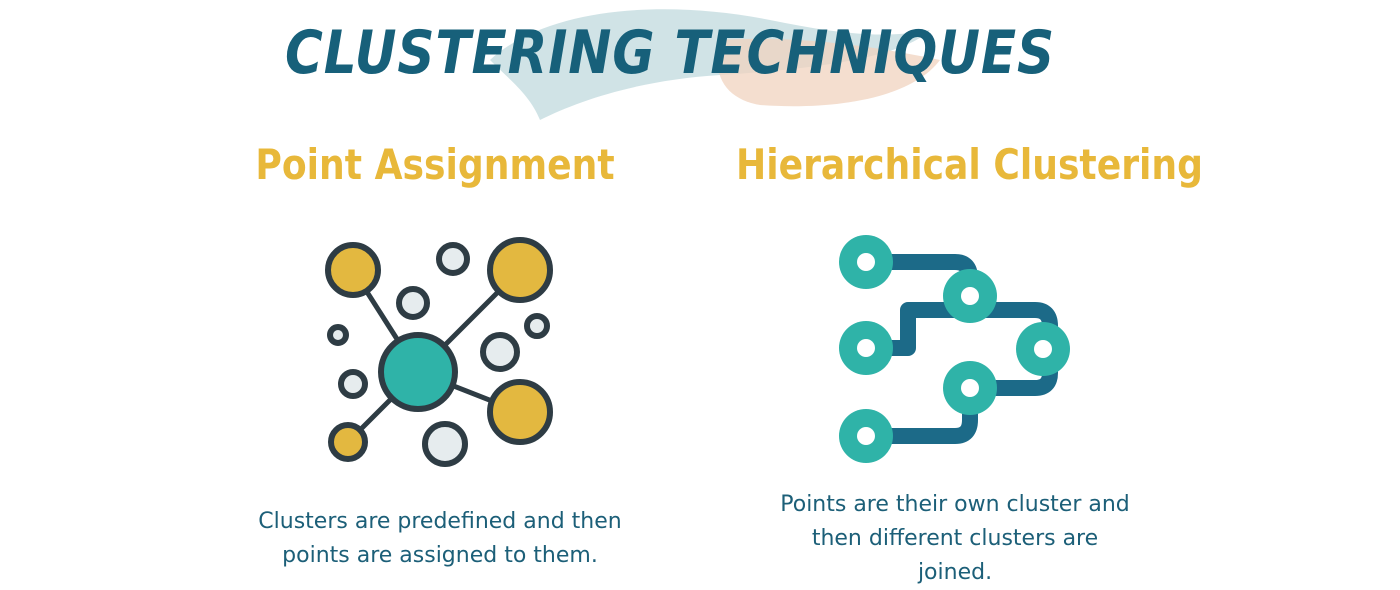 Image resolution: width=1400 pixels, height=590 pixels. Describe the element at coordinates (710, 64) in the screenshot. I see `brush-stroke-blue` at that location.